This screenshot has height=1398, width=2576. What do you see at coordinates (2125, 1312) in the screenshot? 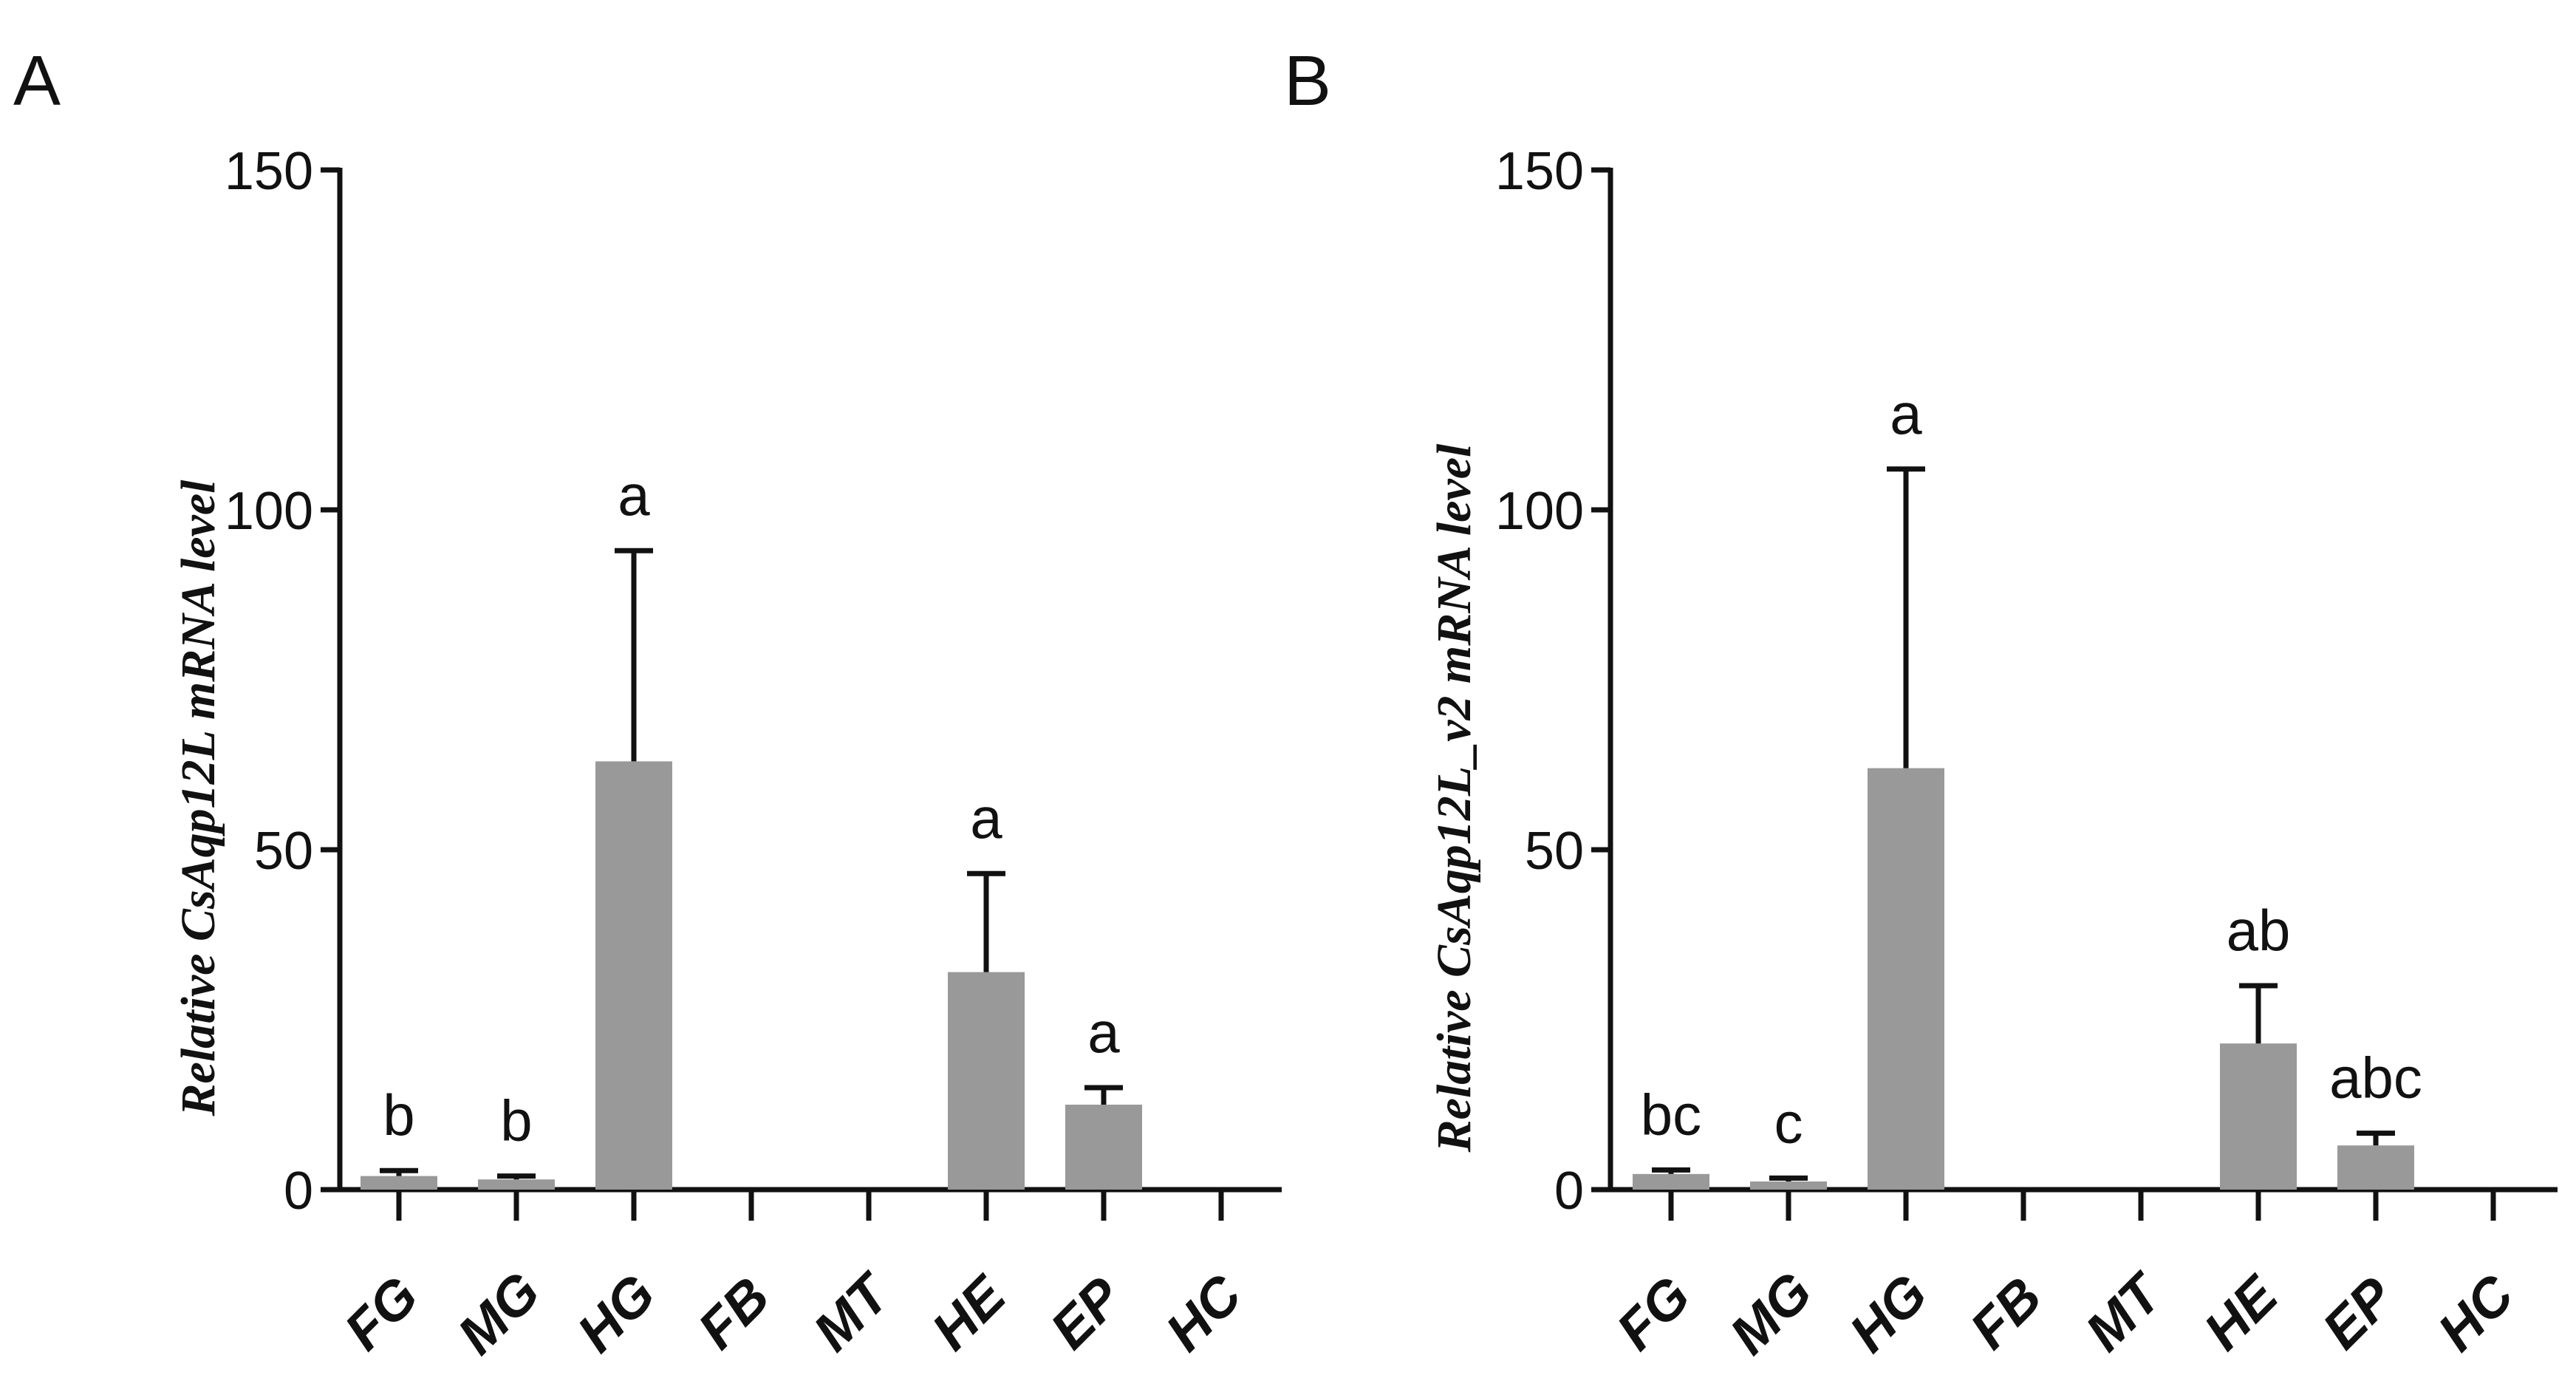
I see `panel-b-category-label-mt: MT` at bounding box center [2125, 1312].